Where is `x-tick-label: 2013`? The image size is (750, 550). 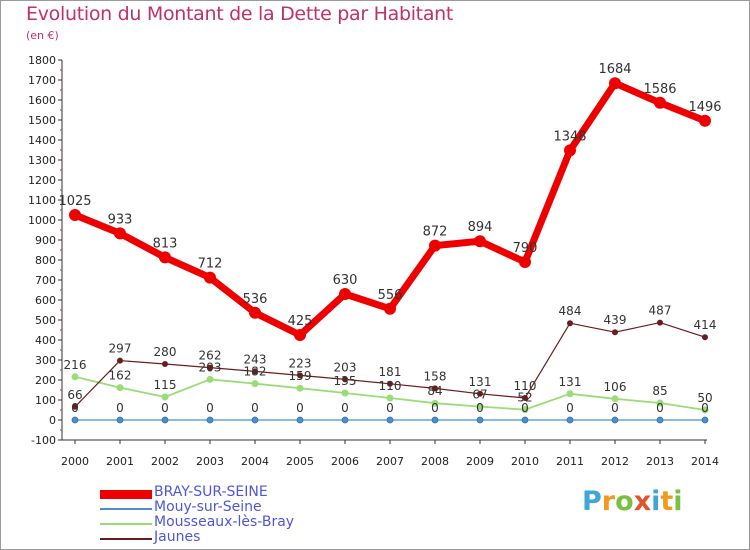 x-tick-label: 2013 is located at coordinates (660, 461).